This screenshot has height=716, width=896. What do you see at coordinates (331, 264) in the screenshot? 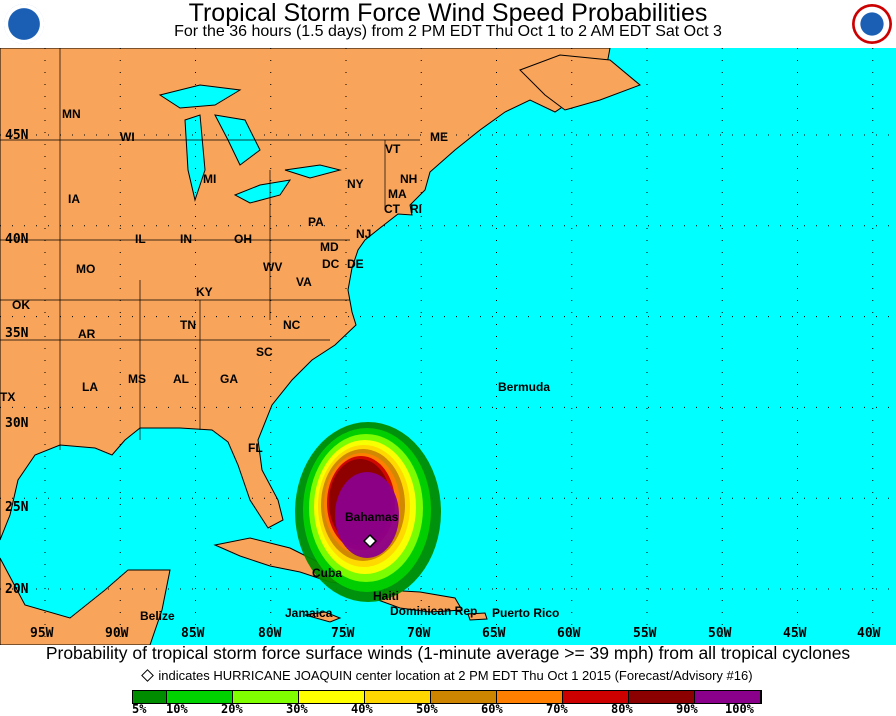
I see `place-label: DC` at bounding box center [331, 264].